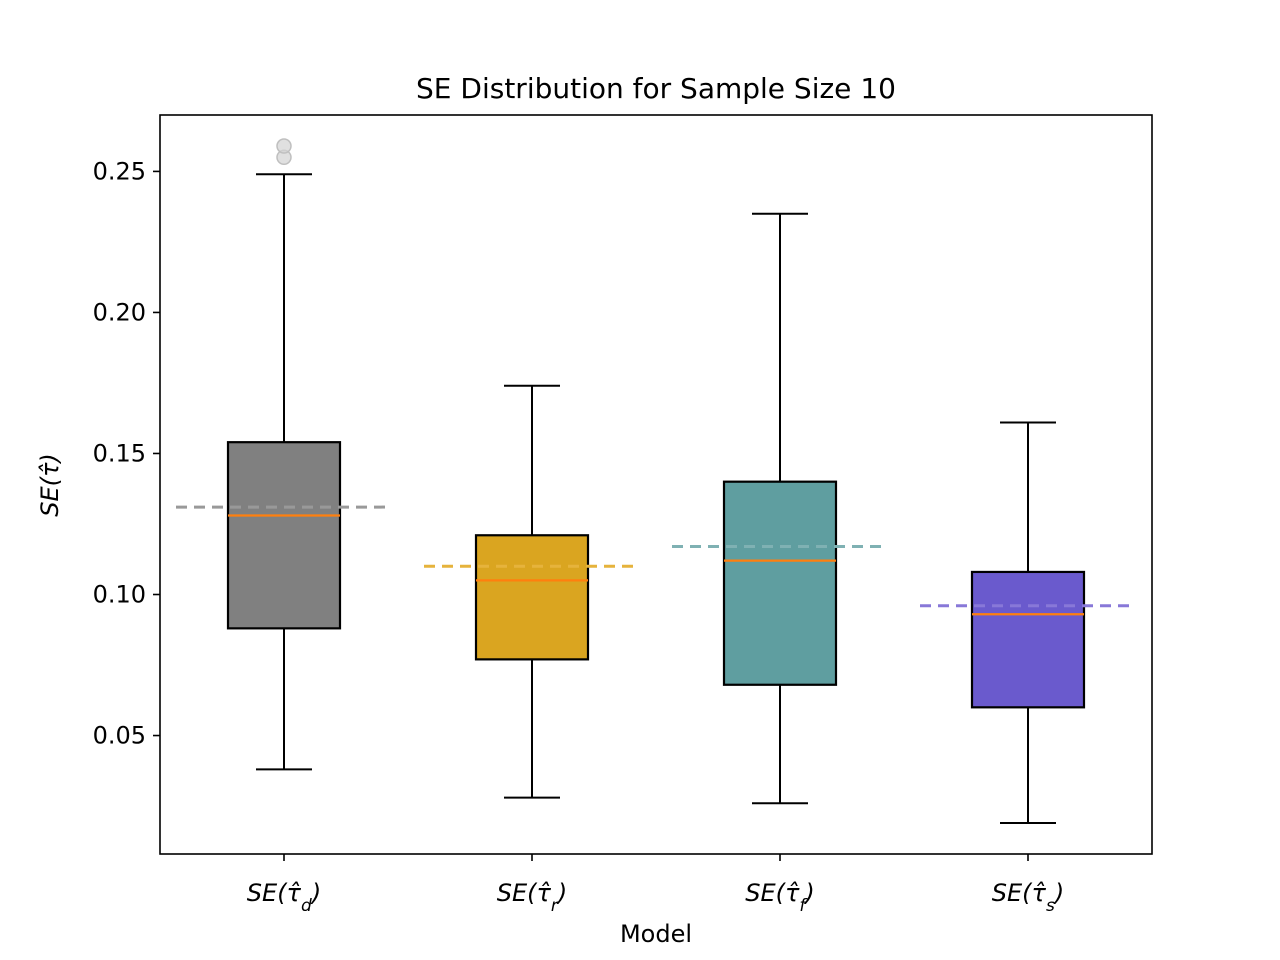  Describe the element at coordinates (656, 88) in the screenshot. I see `chart-title: SE Distribution for Sample Size 10` at that location.